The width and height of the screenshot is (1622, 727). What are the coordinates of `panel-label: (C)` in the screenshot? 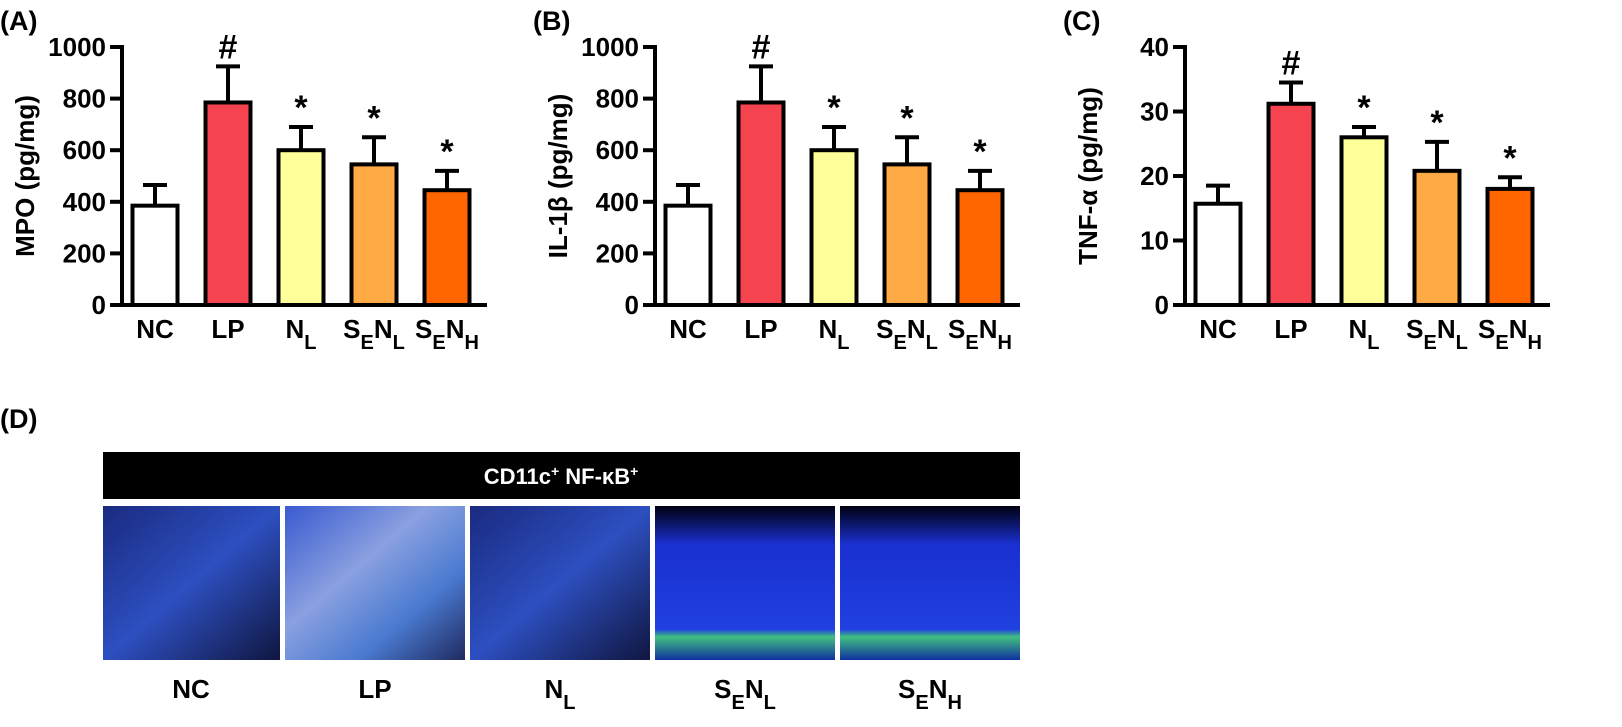 It's located at (1081, 21).